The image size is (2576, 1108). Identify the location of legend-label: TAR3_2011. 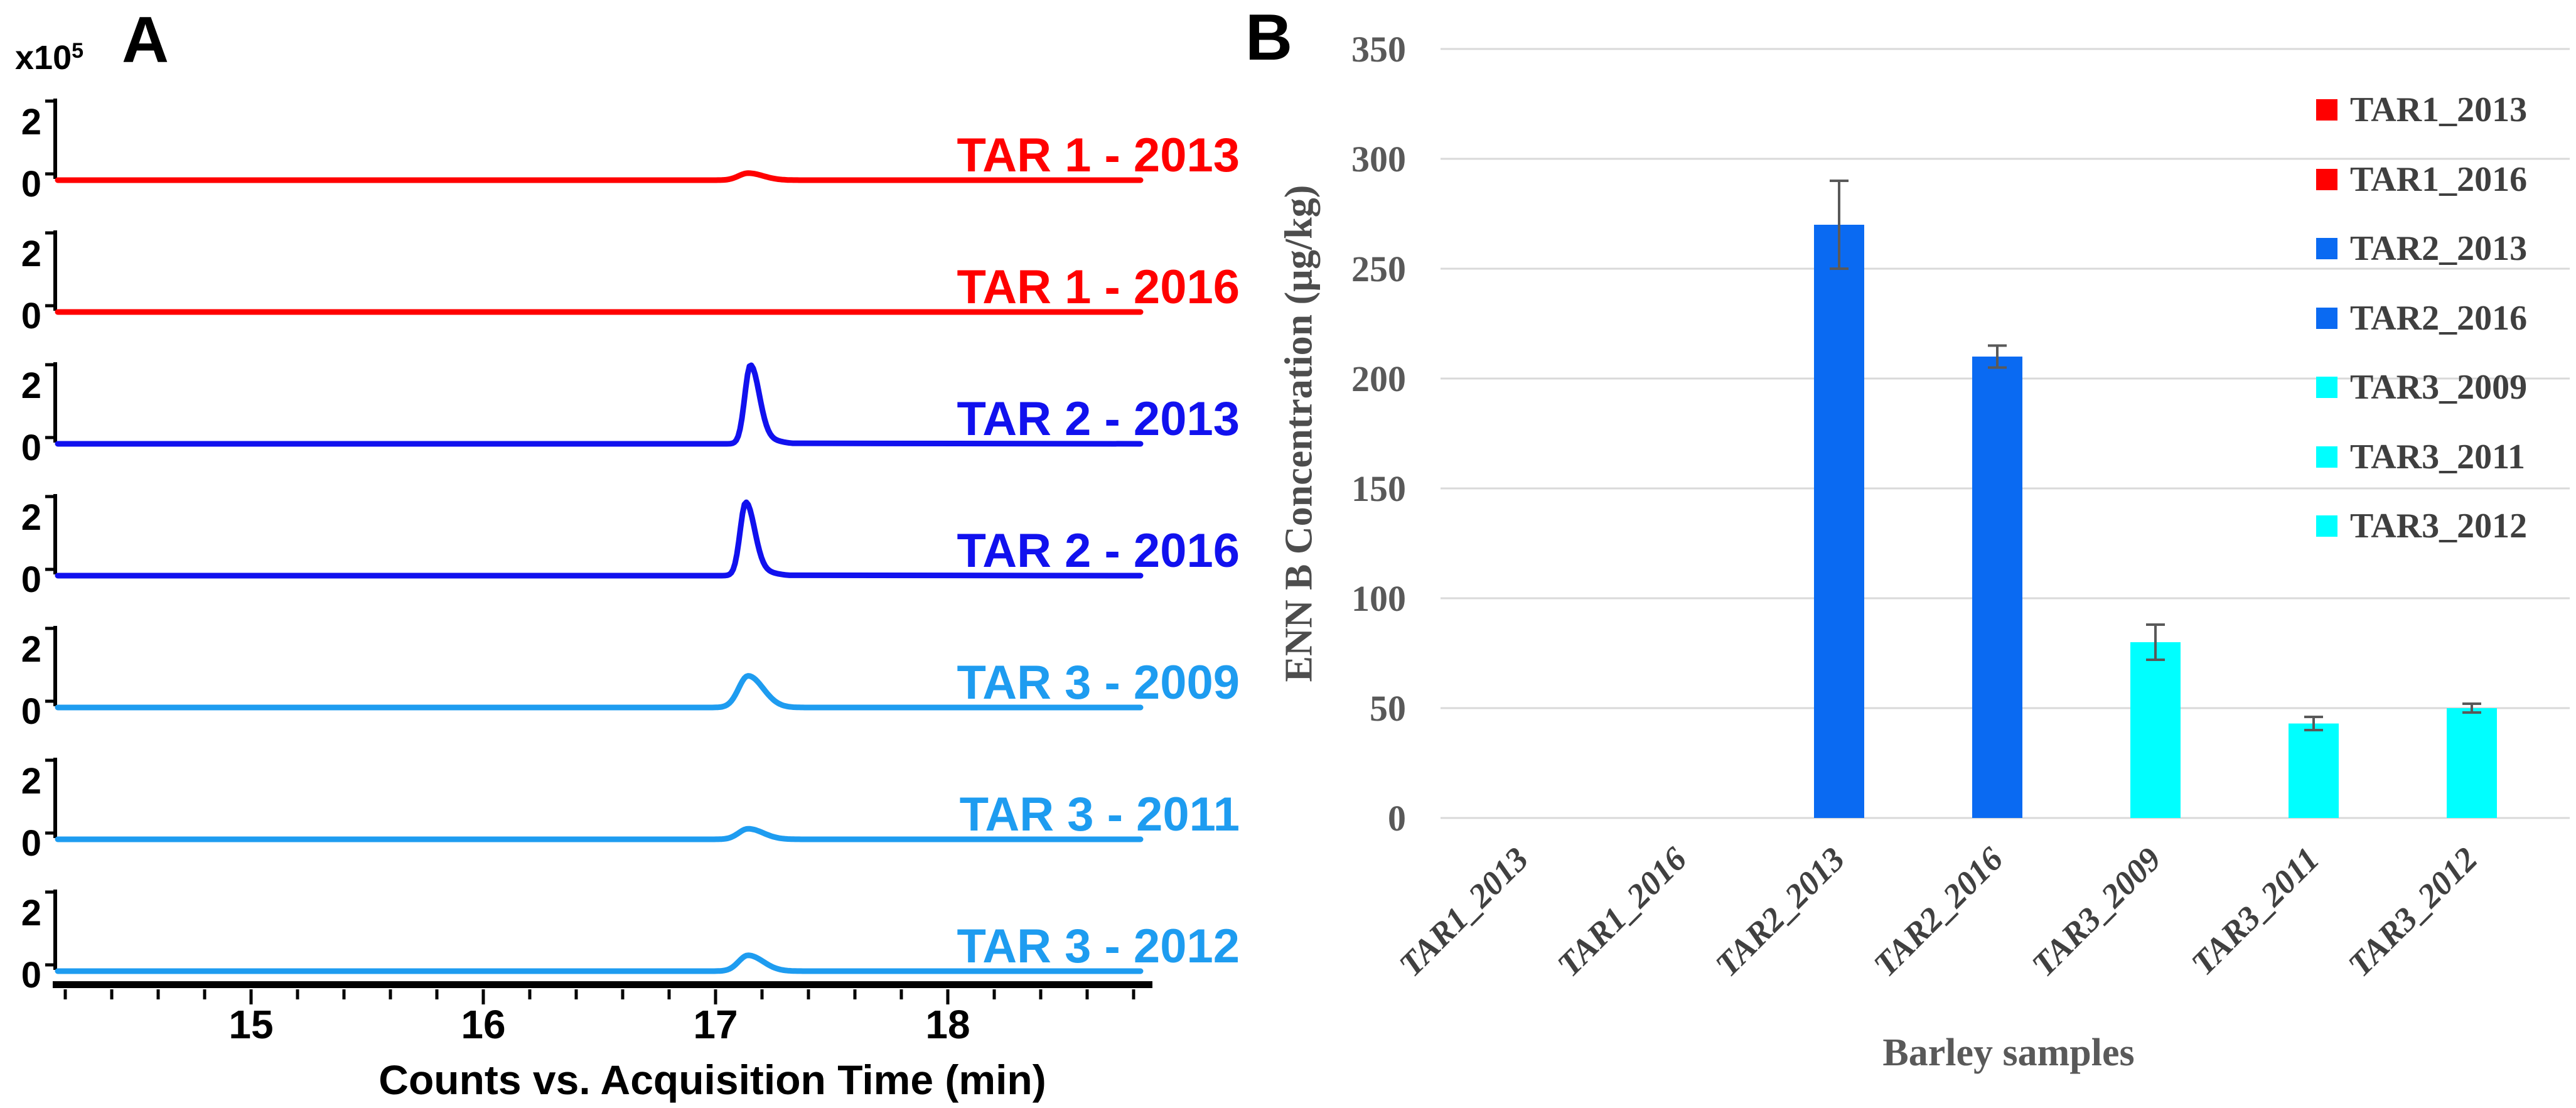
(2437, 456).